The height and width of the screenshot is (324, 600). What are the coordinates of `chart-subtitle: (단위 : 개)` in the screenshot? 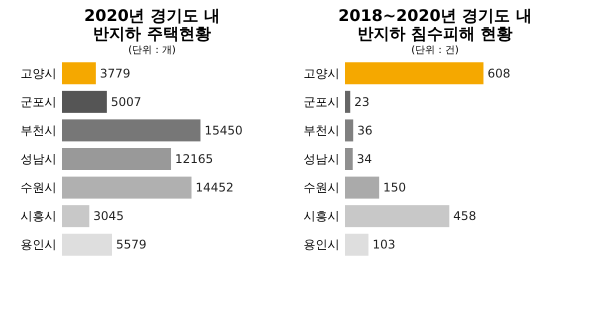 It's located at (152, 50).